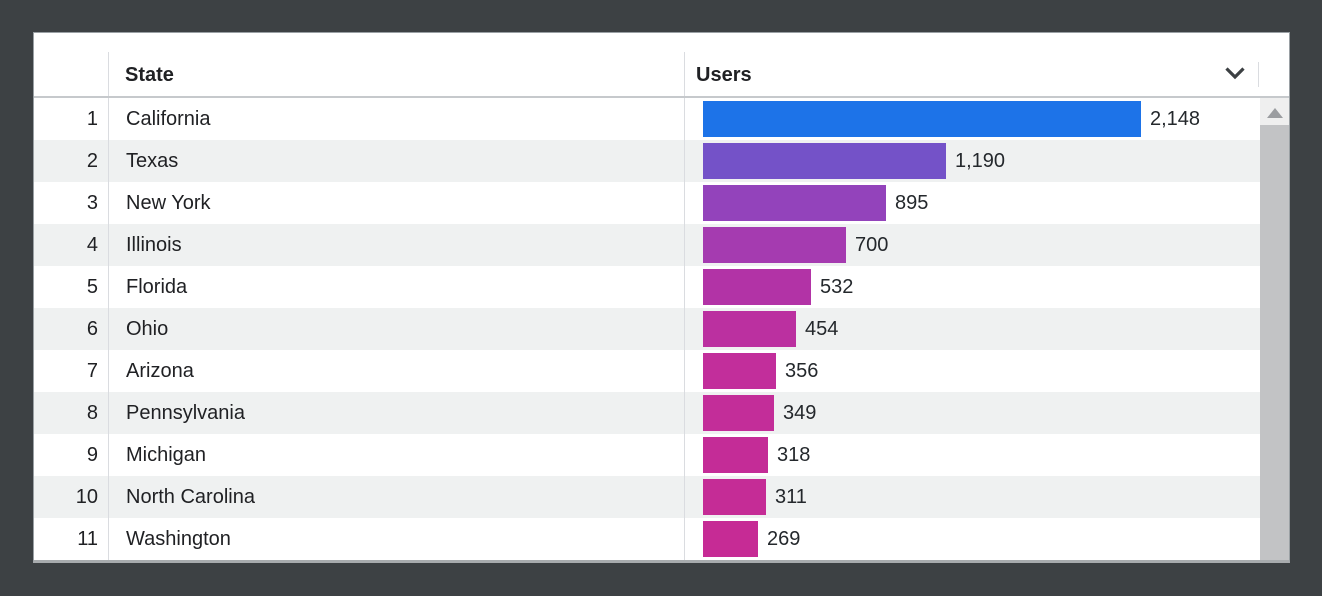  I want to click on row-state: Pennsylvania, so click(396, 413).